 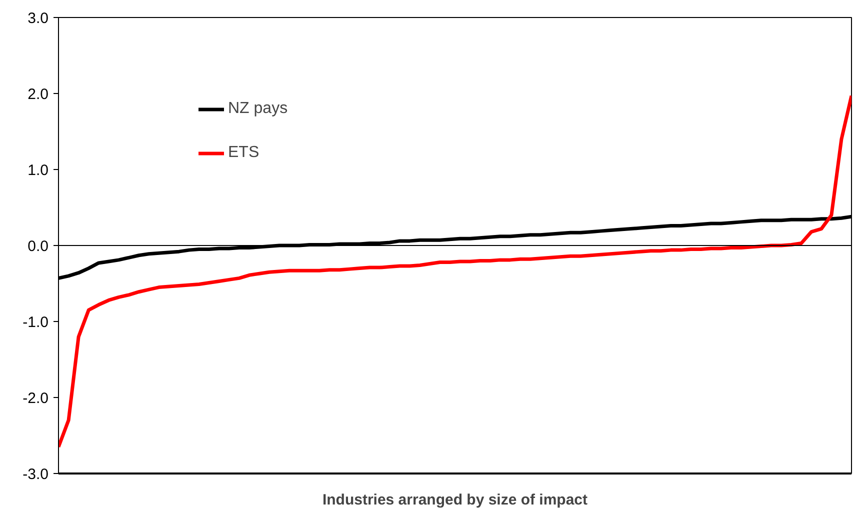 What do you see at coordinates (258, 109) in the screenshot?
I see `legend-label: NZ pays` at bounding box center [258, 109].